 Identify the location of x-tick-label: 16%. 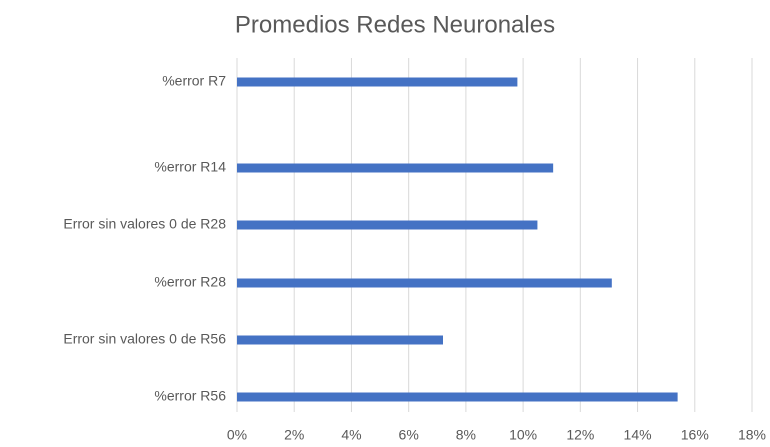
(695, 435).